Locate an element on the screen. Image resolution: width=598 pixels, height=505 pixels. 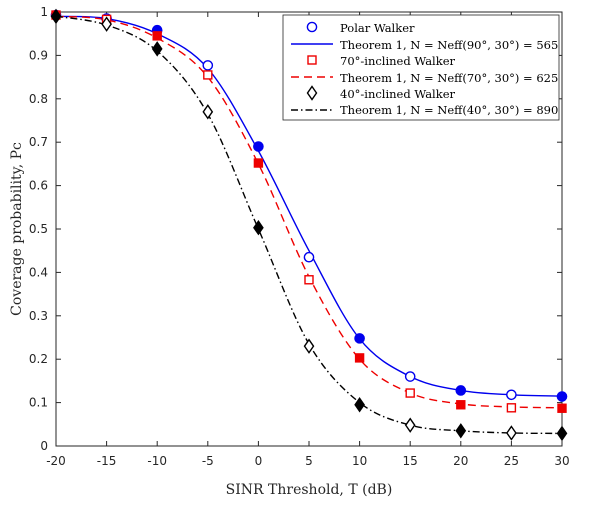
x-tick-label: 0 is located at coordinates (259, 461).